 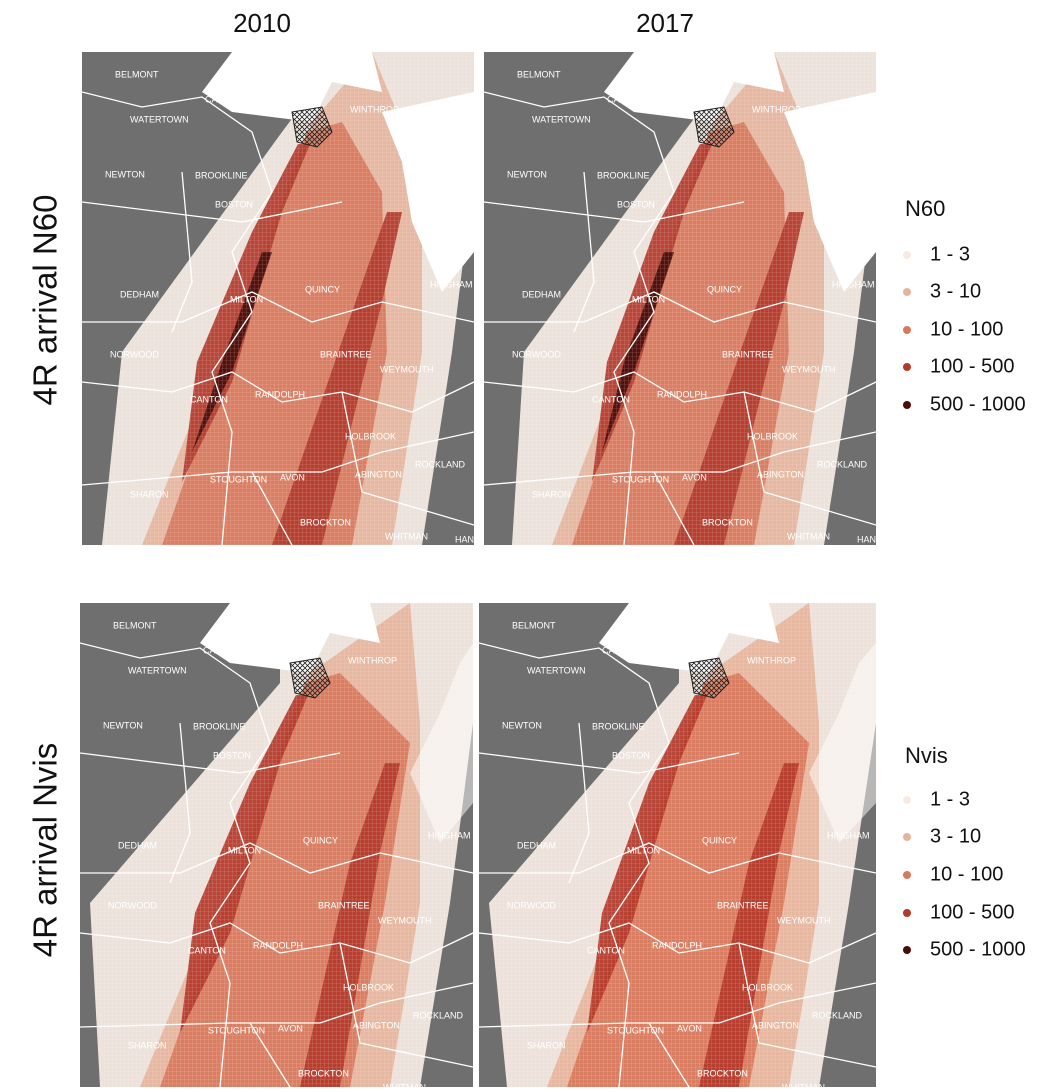 I want to click on town-label: RANDOLPH, so click(x=682, y=394).